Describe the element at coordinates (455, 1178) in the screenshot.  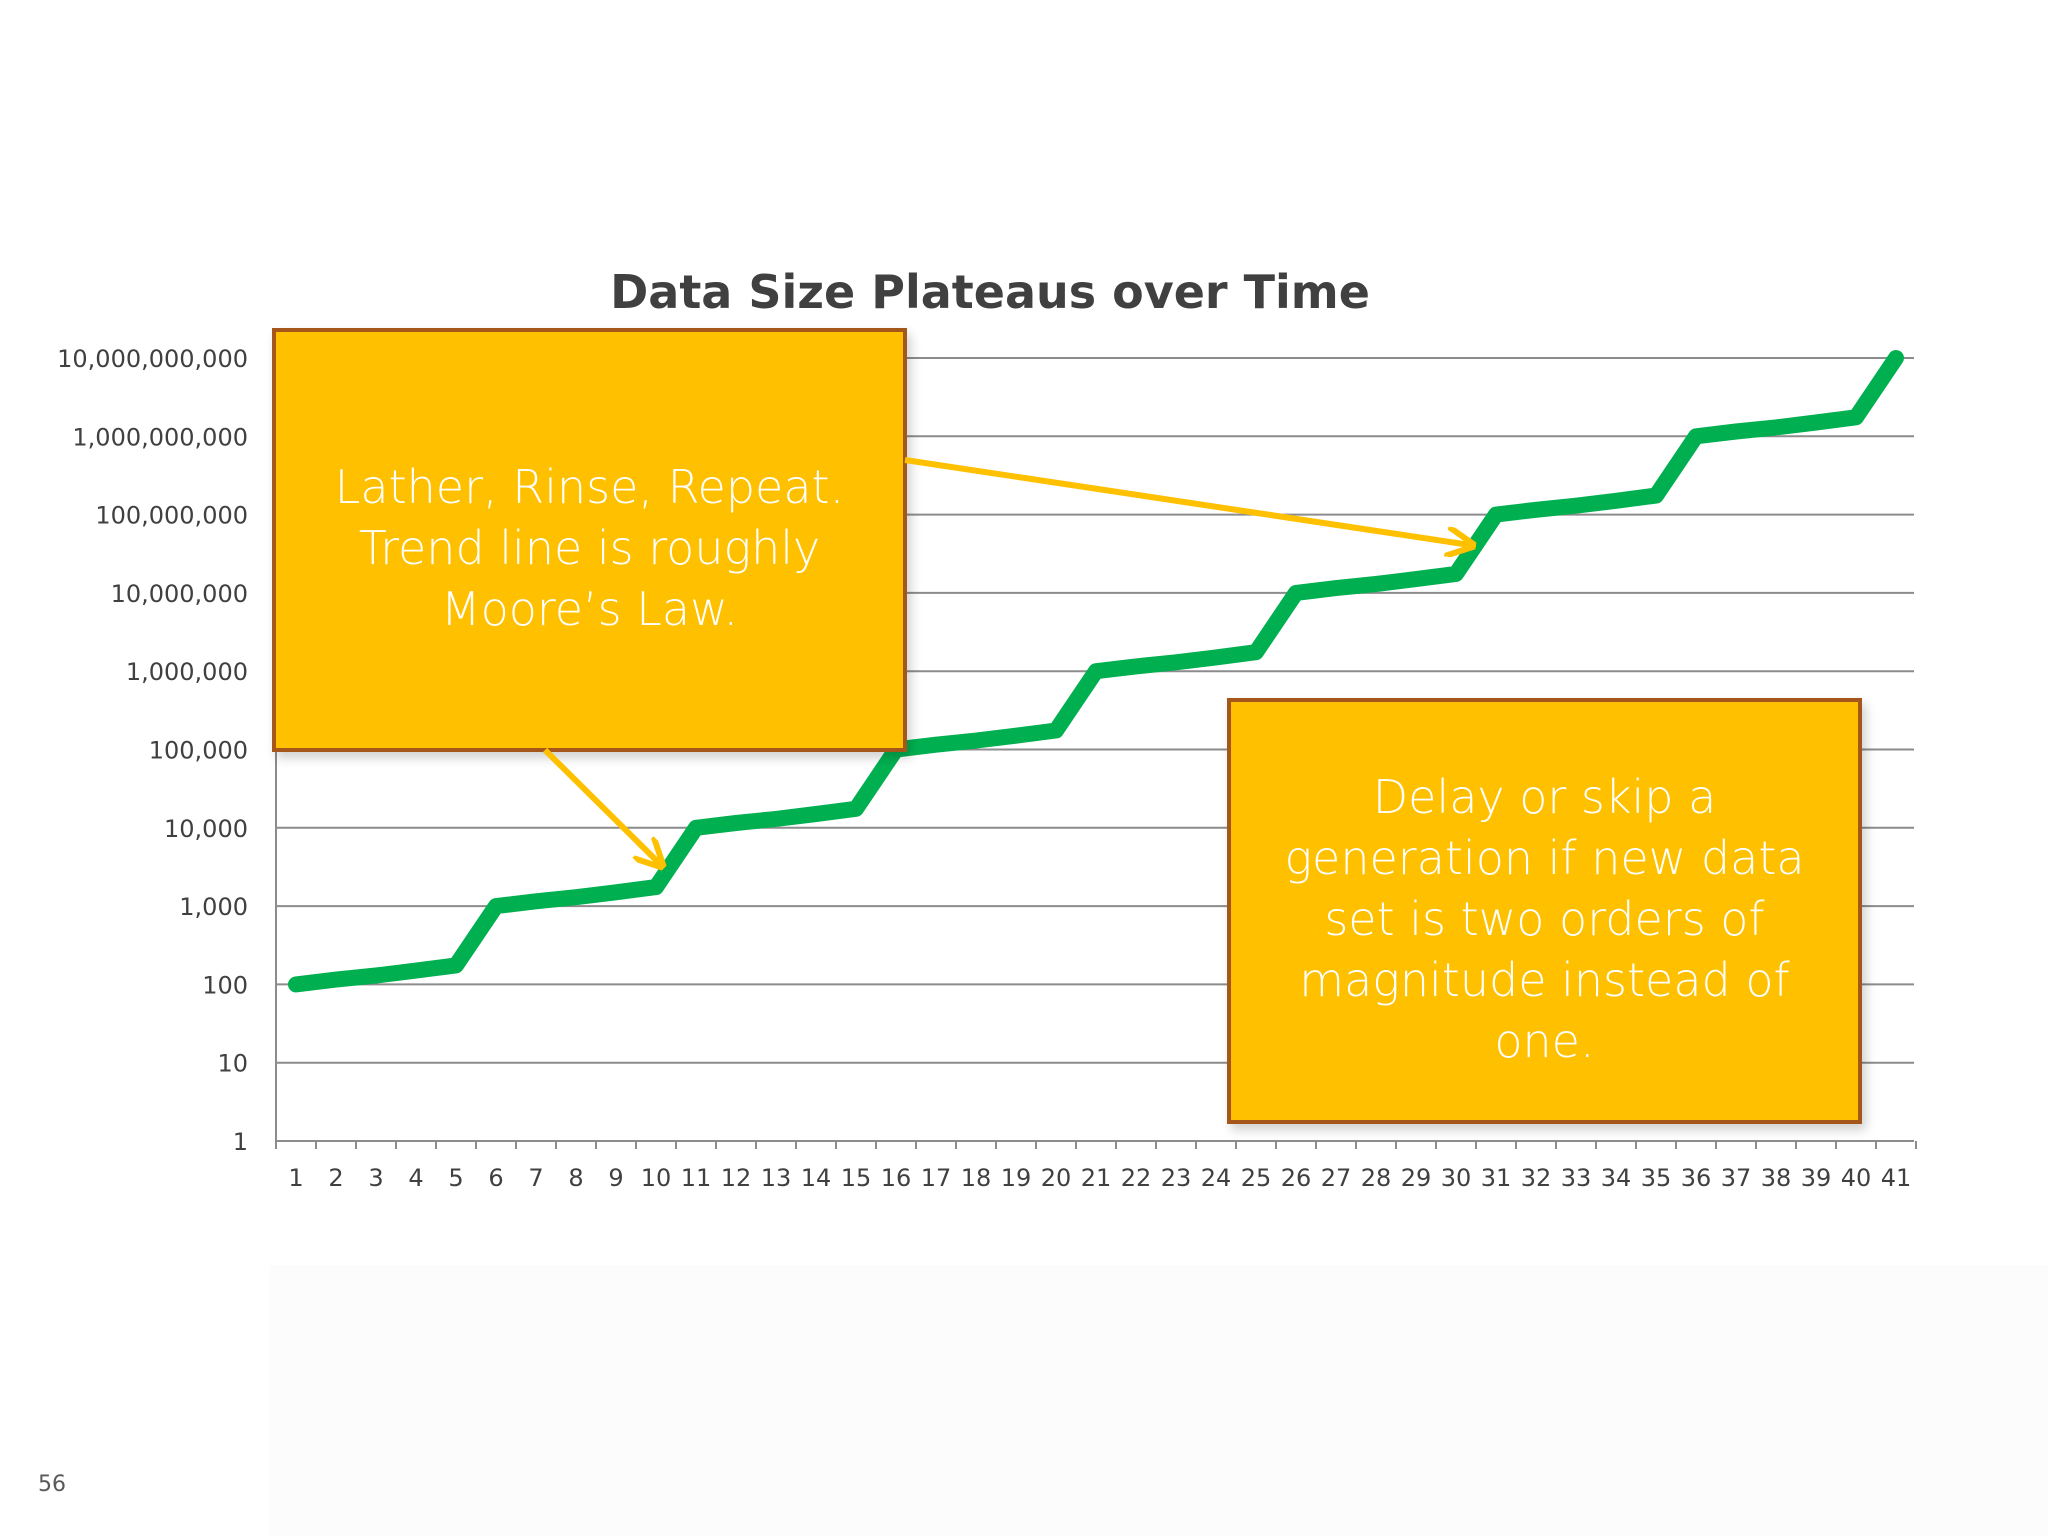
I see `x-tick-label: 5` at that location.